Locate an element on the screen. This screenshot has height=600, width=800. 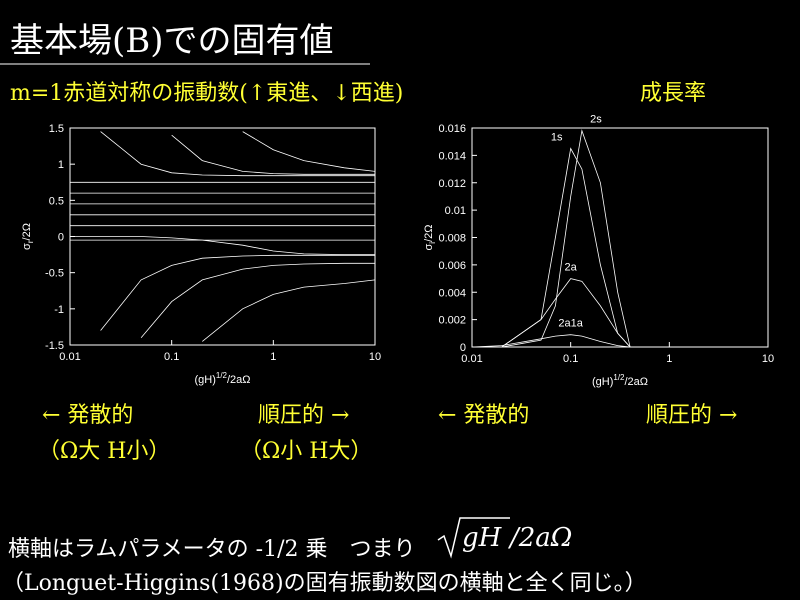
y-tick-label: 0.008 is located at coordinates (452, 239).